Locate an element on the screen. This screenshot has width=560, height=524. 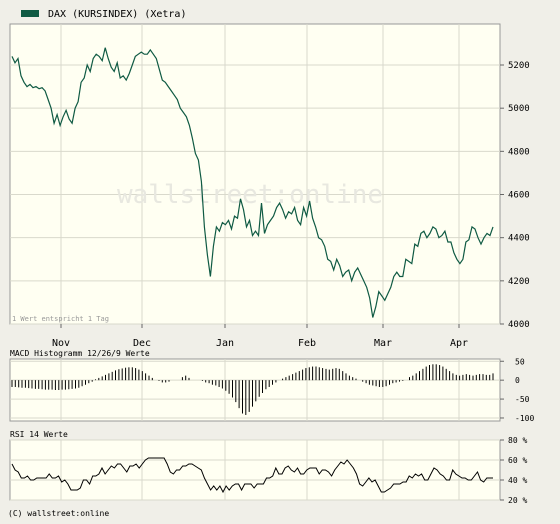
macd-y-tick-label: 50 is located at coordinates (520, 361).